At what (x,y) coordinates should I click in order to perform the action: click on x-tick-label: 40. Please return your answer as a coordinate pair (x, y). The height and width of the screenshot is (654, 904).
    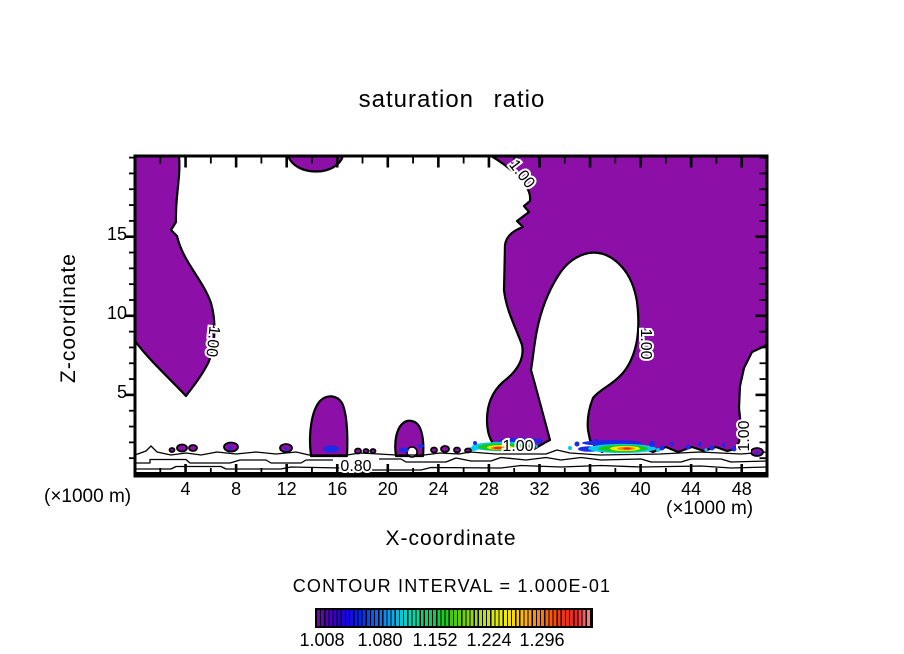
    Looking at the image, I should click on (640, 489).